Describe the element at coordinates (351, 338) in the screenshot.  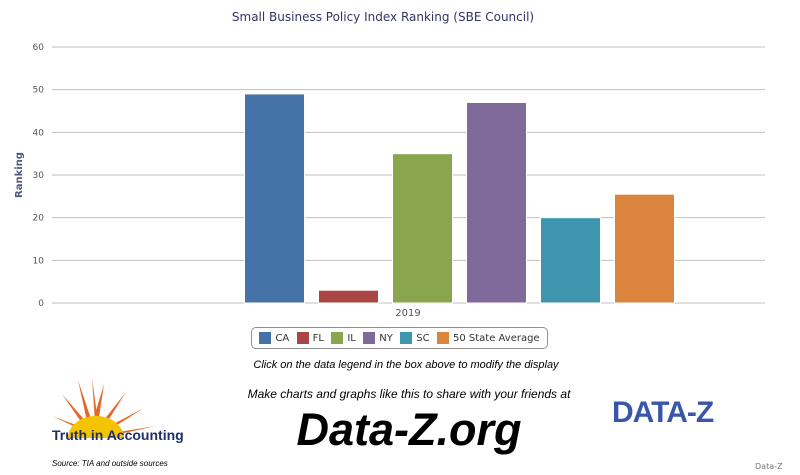
I see `legend-label: IL` at that location.